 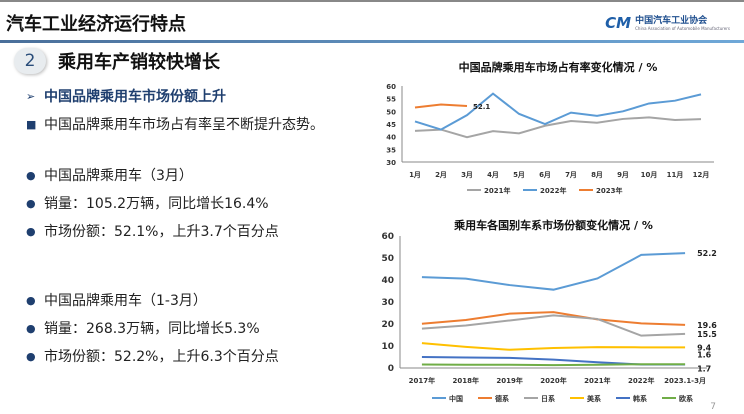 What do you see at coordinates (597, 380) in the screenshot?
I see `x-tick-label: 2021年` at bounding box center [597, 380].